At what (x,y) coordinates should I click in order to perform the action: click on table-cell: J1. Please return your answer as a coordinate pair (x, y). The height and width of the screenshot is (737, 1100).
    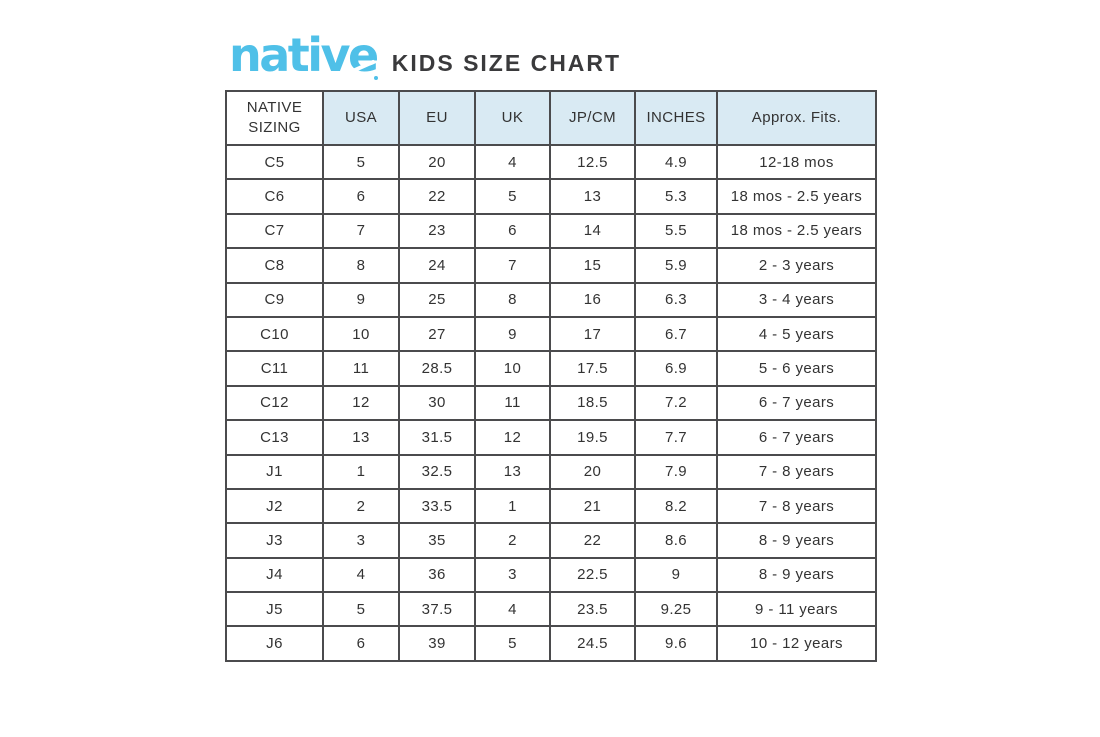
    Looking at the image, I should click on (274, 471).